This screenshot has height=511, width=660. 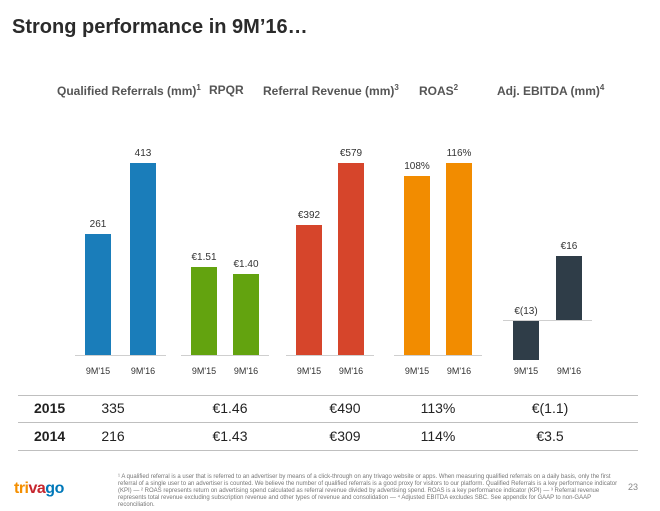 I want to click on chart-title-text: ROAS, so click(x=436, y=91).